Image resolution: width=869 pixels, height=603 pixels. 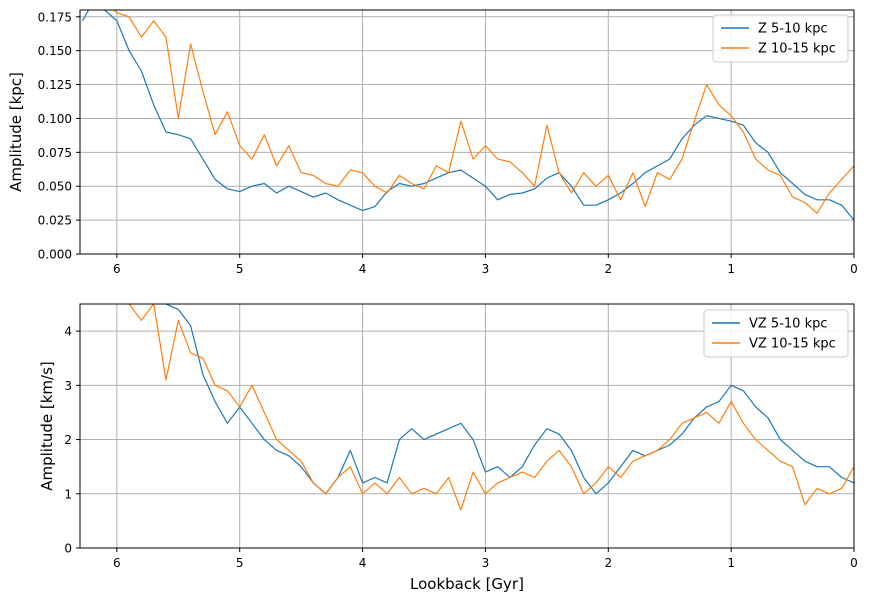 I want to click on legend: Z 5-10 kpc Z 10-15 kpc, so click(x=780, y=38).